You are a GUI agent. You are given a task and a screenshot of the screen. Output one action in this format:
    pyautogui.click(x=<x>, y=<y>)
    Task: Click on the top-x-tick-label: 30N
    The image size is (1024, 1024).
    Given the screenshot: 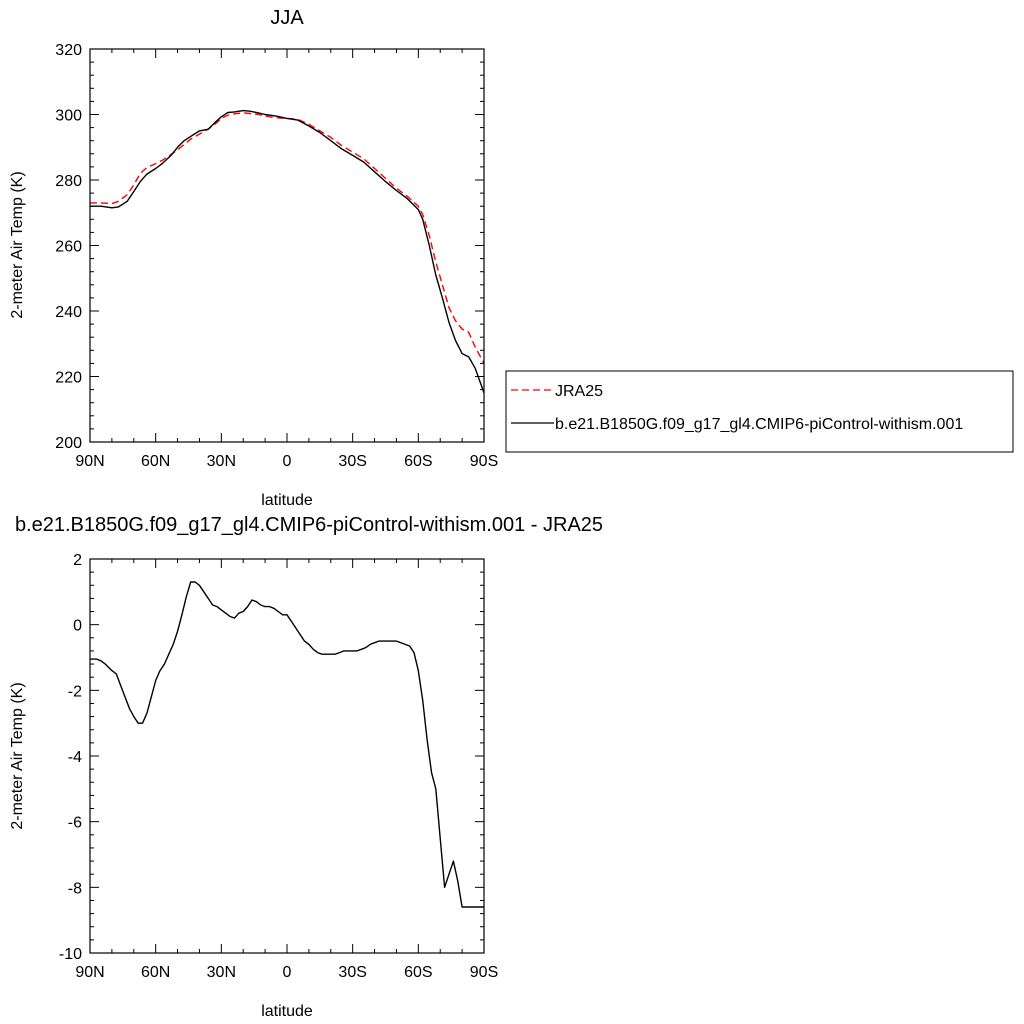 What is the action you would take?
    pyautogui.click(x=221, y=461)
    